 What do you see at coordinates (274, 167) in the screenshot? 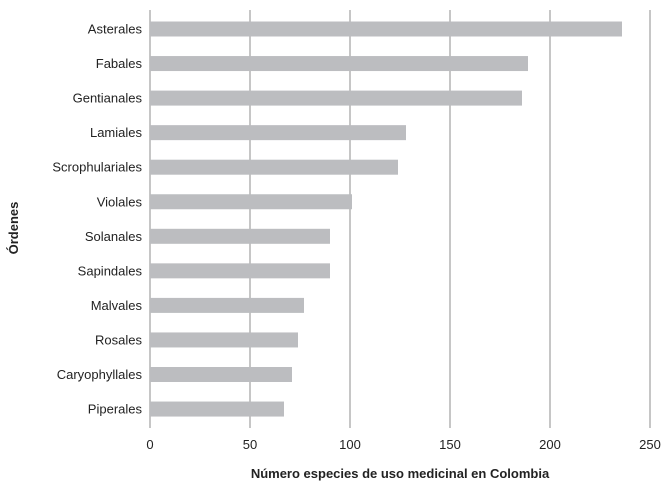
I see `bar-scrophulariales` at bounding box center [274, 167].